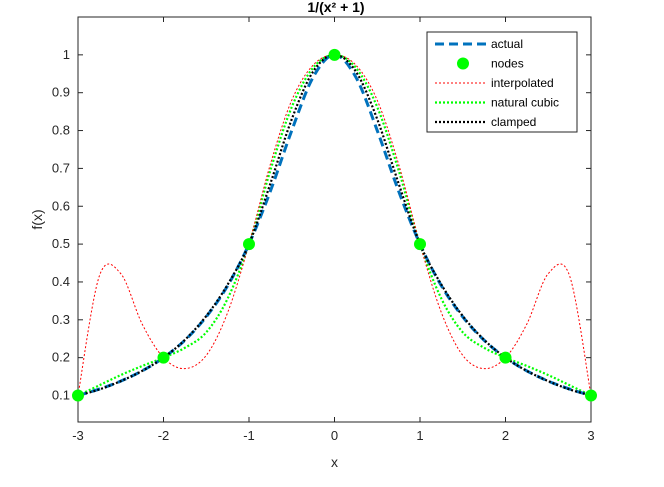 The height and width of the screenshot is (487, 664). I want to click on legend-label-actual: actual, so click(507, 44).